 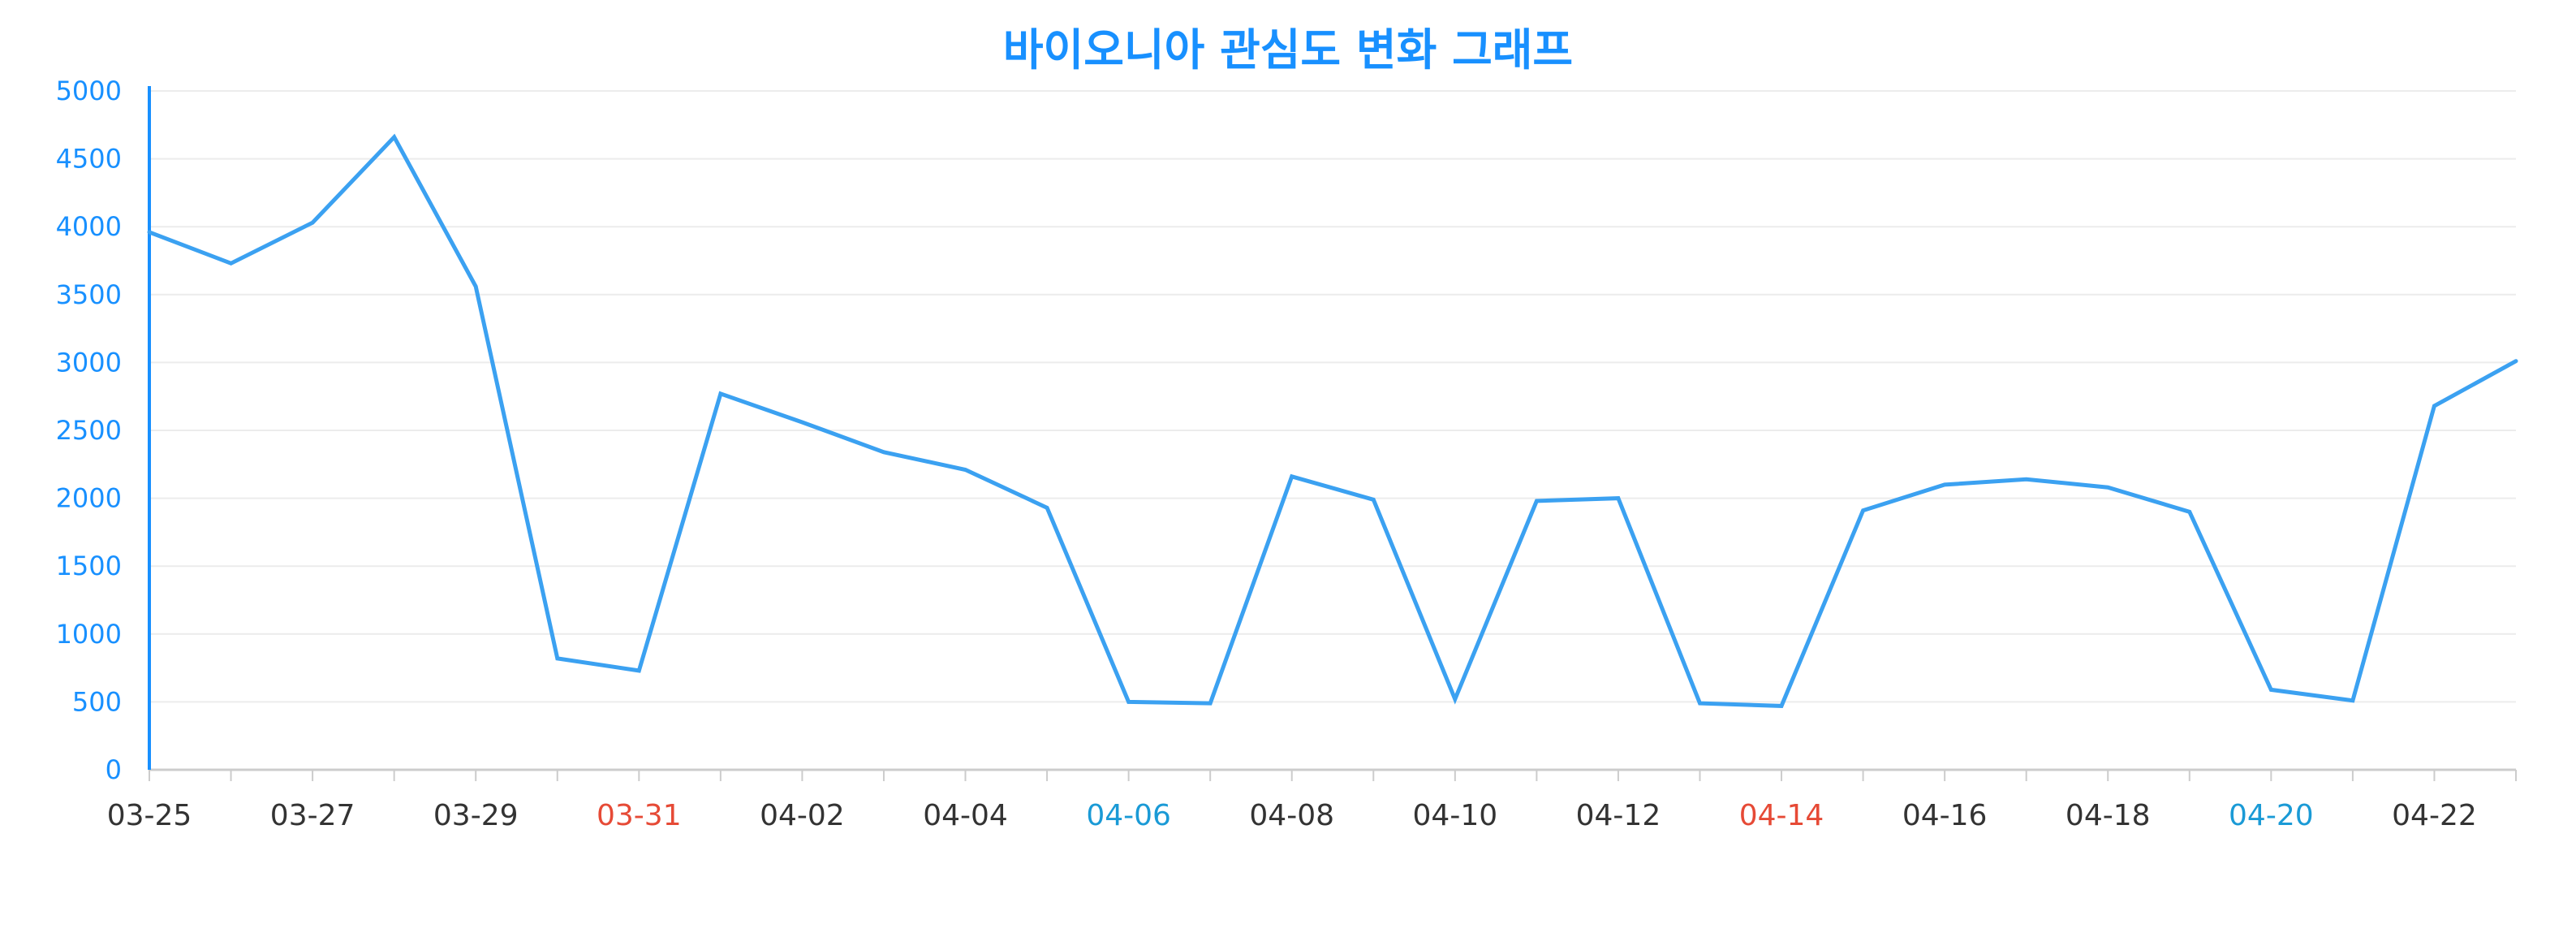 I want to click on y-axis-ticks: 0 500 1000 1500 2000 2500 3000 3500 4000 4500 5000, so click(x=89, y=430).